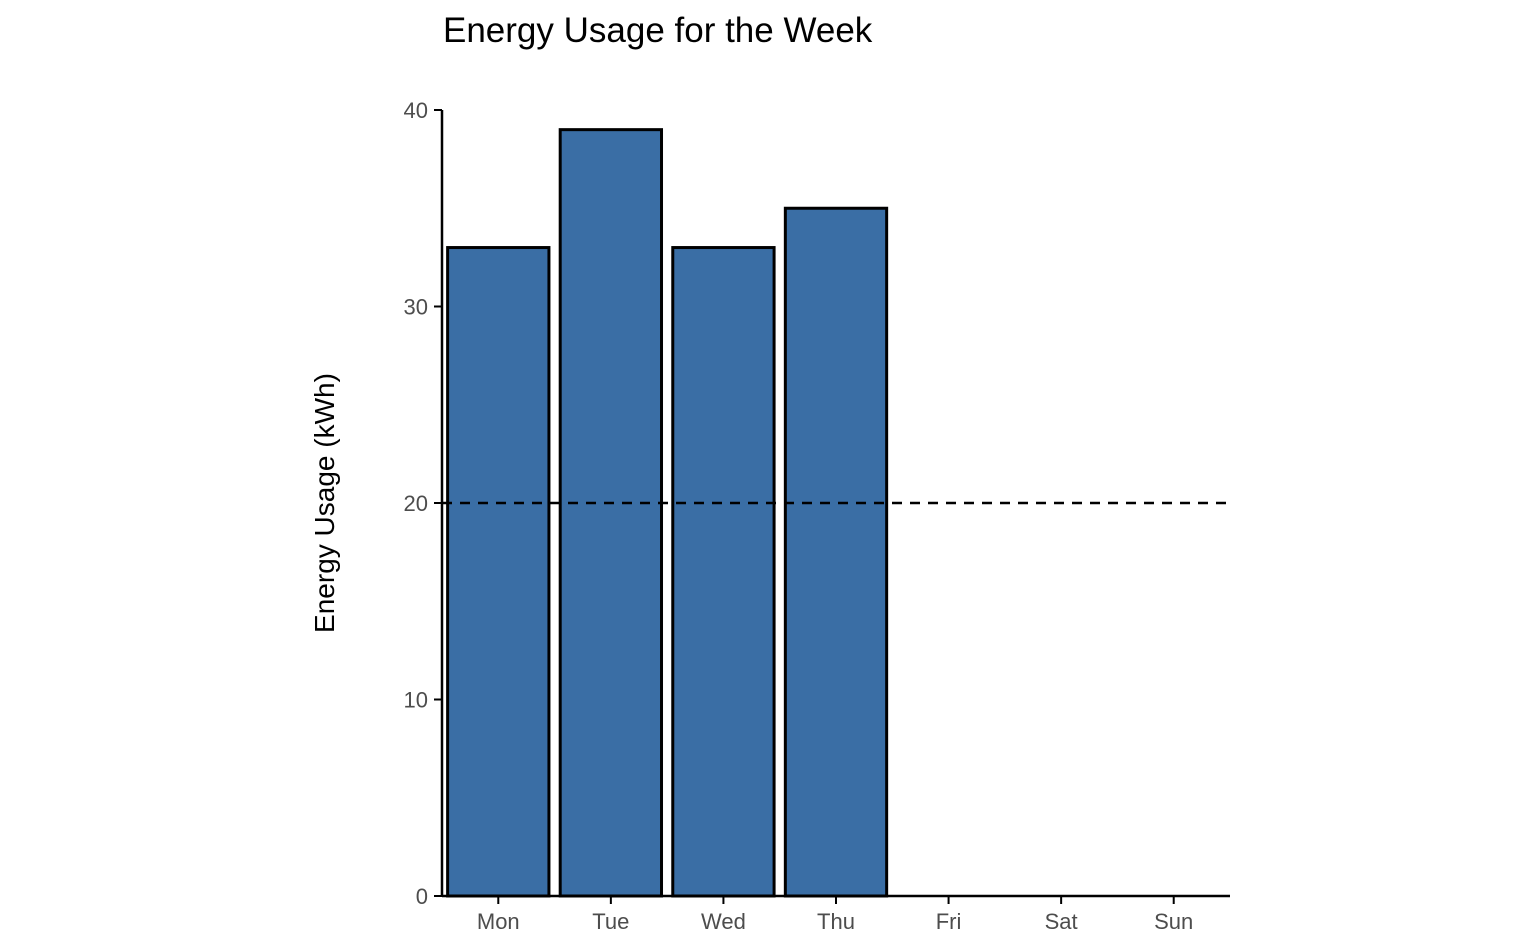  I want to click on y-axis: 0 10 20 30 40, so click(423, 503).